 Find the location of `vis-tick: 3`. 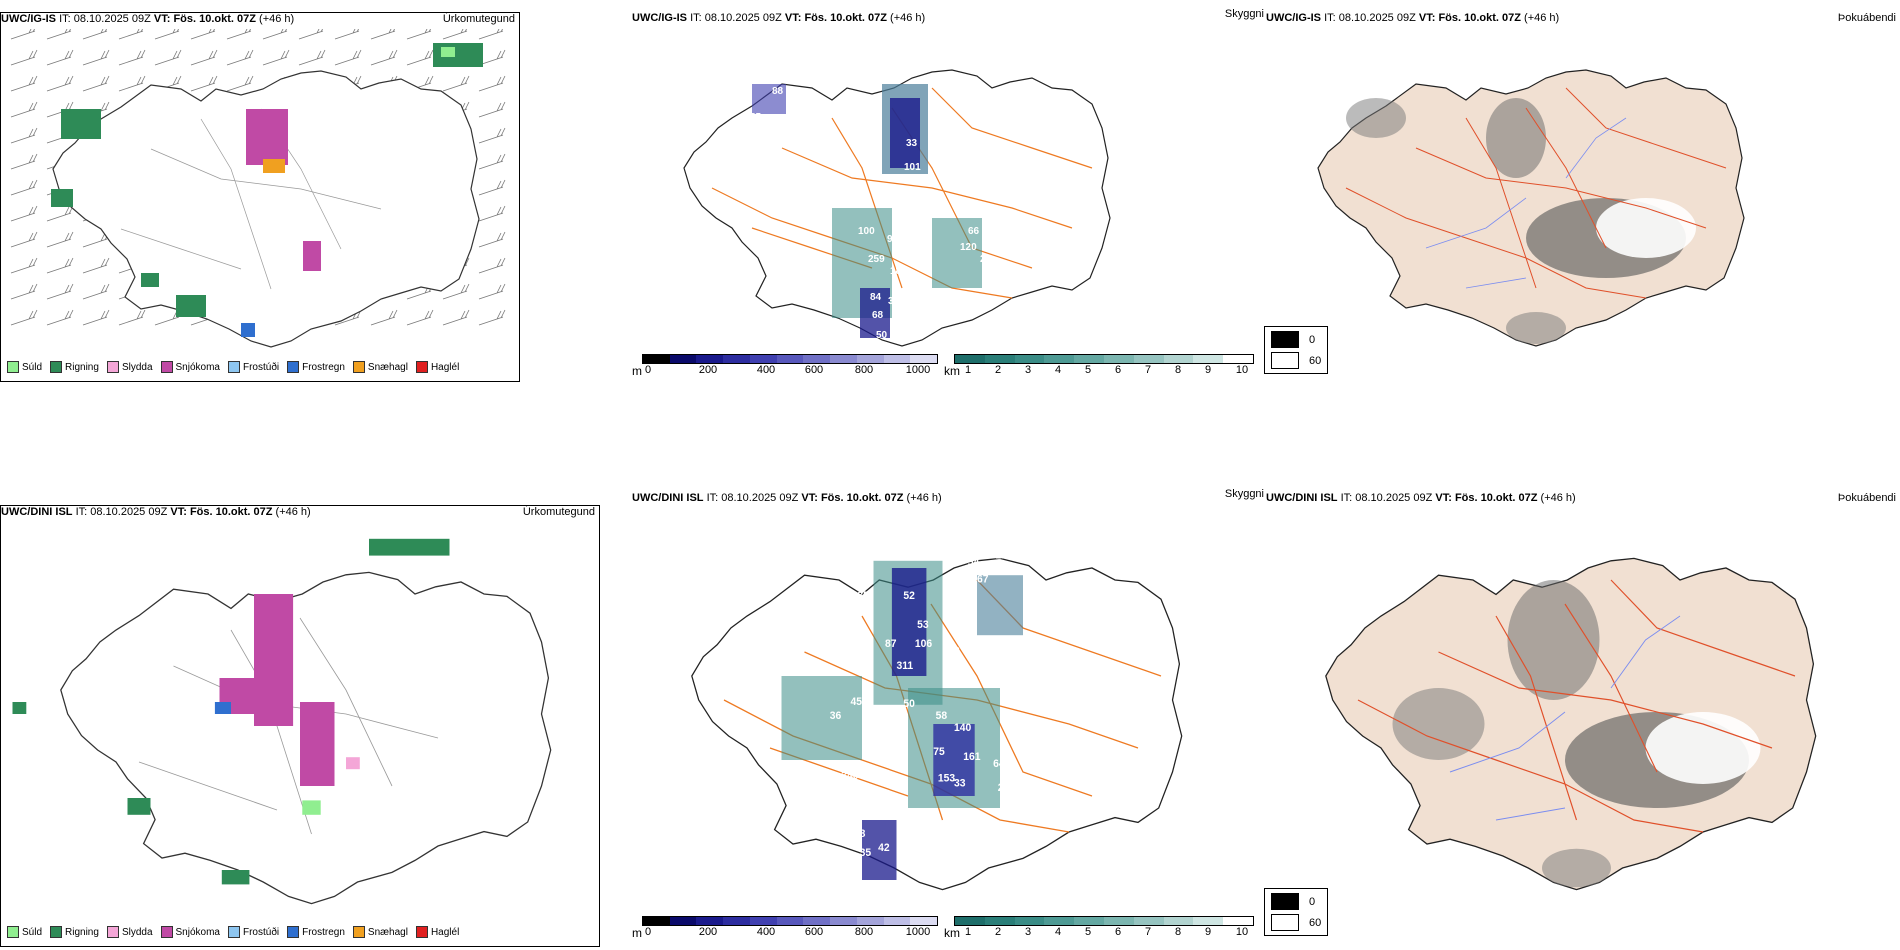

vis-tick: 3 is located at coordinates (1028, 370).